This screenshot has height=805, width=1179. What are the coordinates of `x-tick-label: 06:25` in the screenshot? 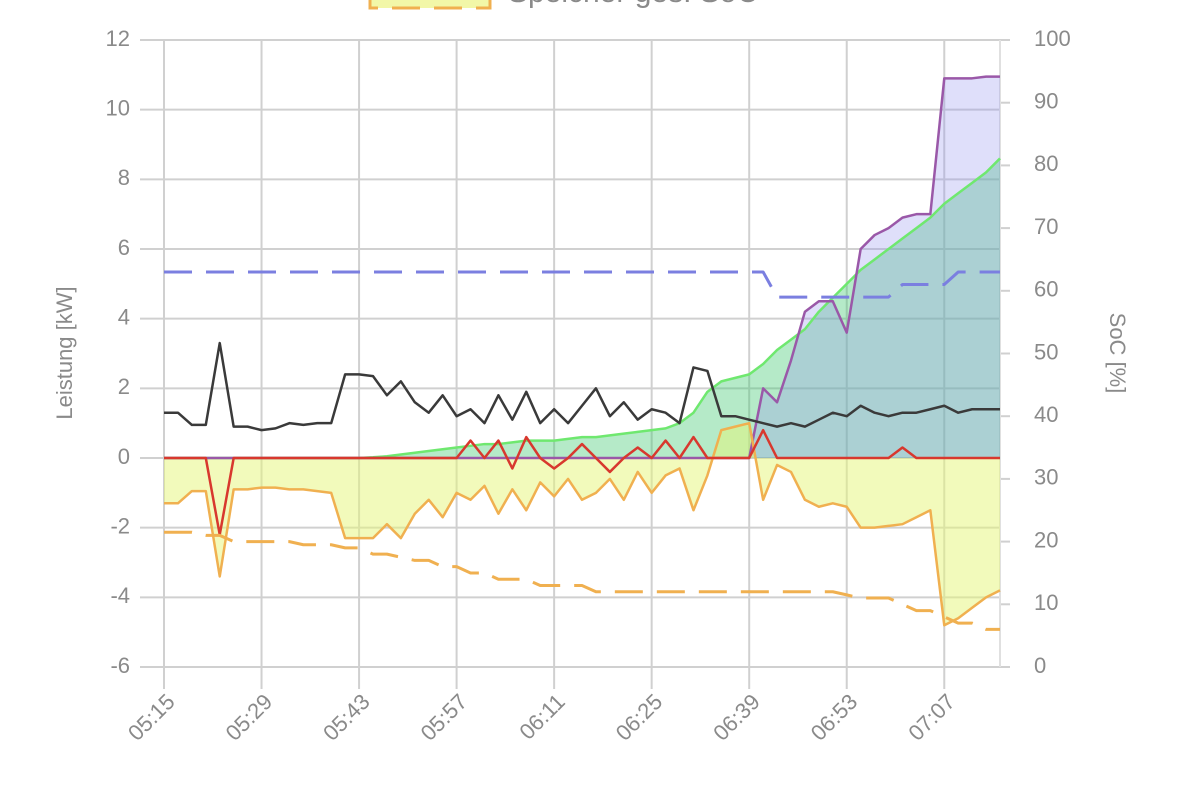 It's located at (639, 717).